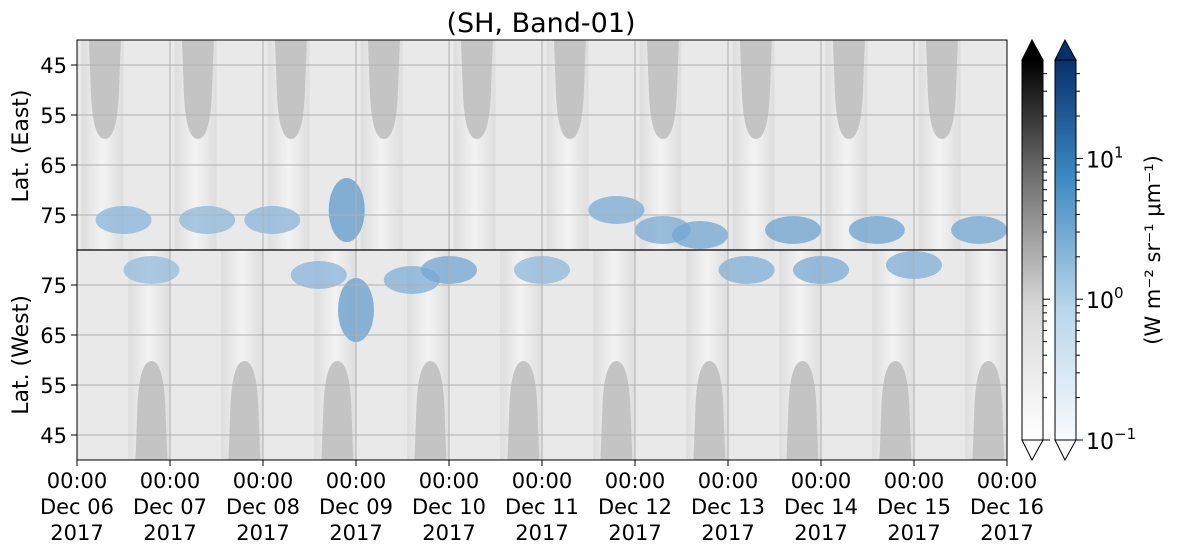  I want to click on x-tick-label: Dec 08, so click(263, 507).